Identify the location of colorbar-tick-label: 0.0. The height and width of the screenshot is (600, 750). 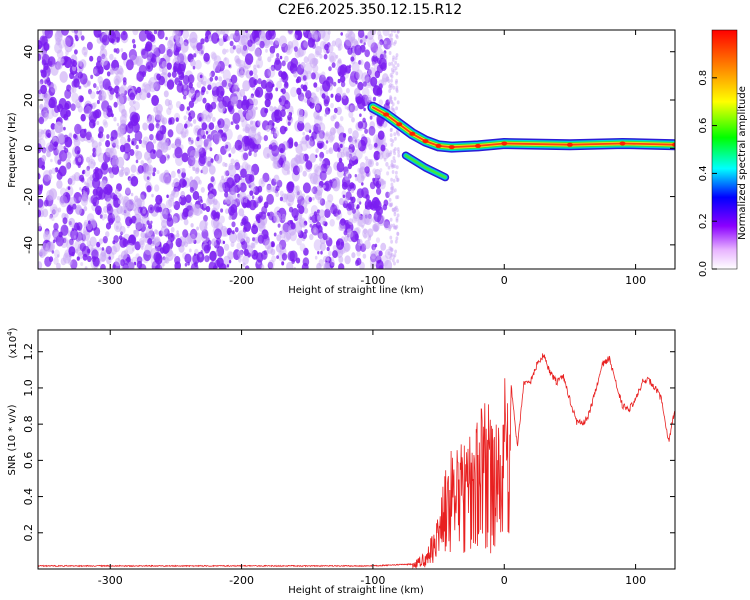
(703, 269).